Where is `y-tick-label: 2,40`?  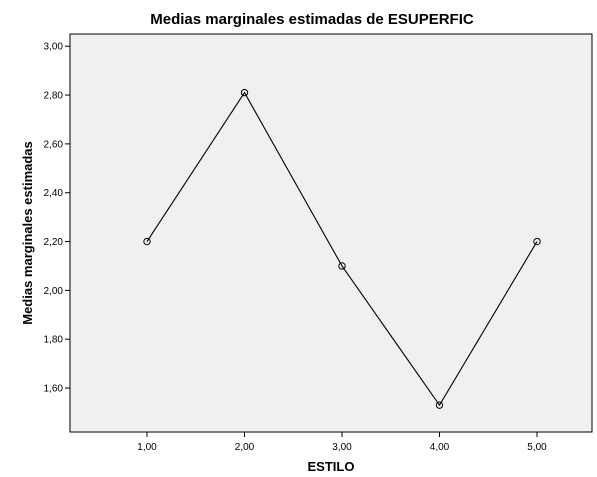 y-tick-label: 2,40 is located at coordinates (54, 193).